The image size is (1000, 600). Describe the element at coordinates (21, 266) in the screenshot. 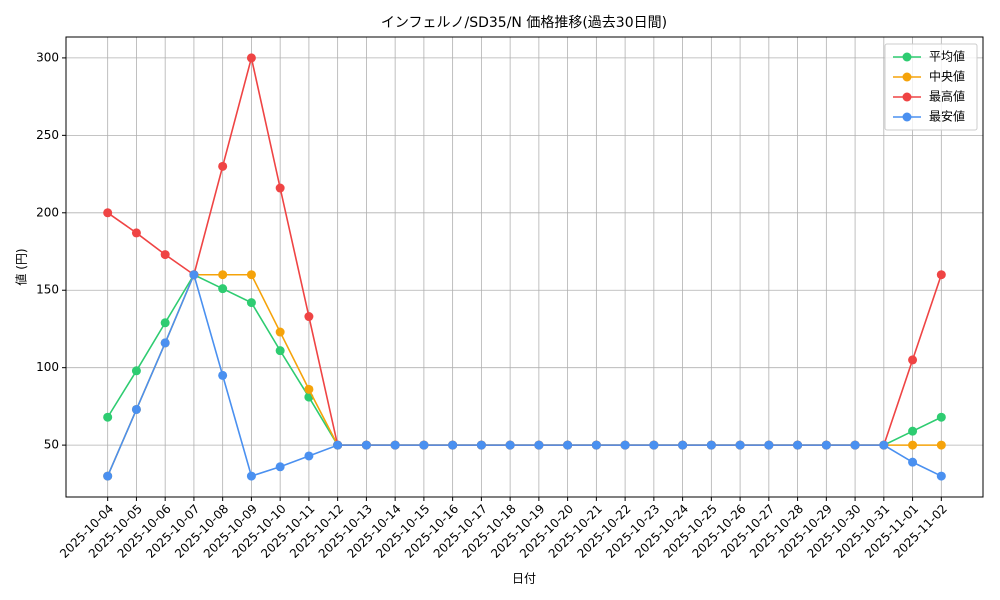

I see `y-axis-label: 値 (円)` at that location.